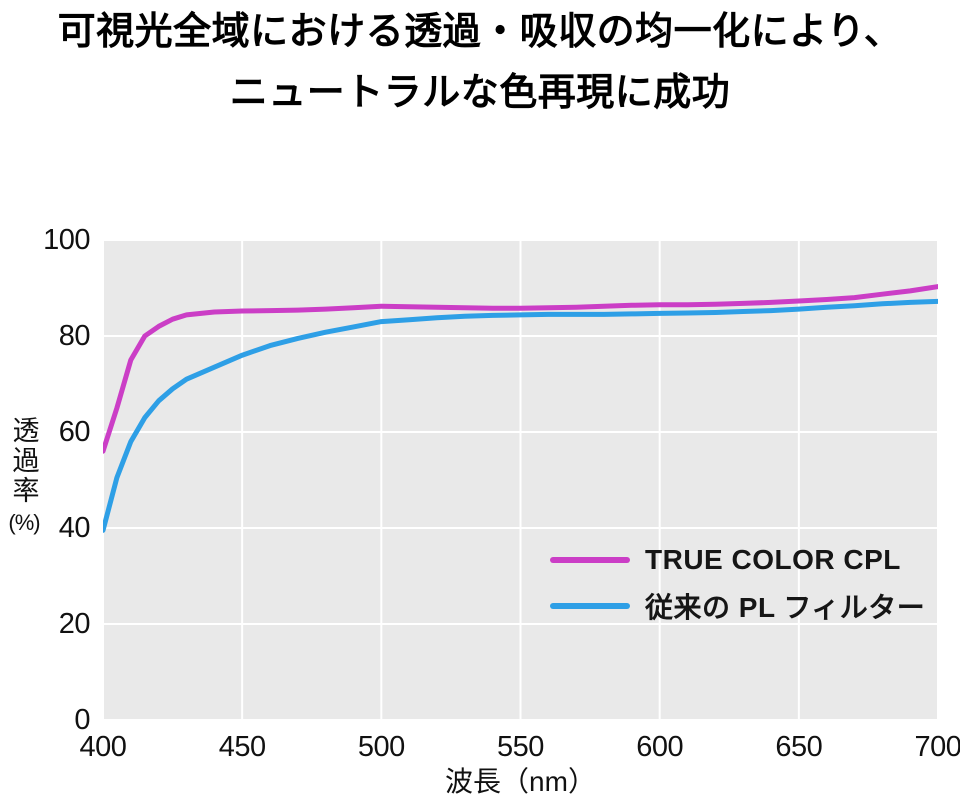 This screenshot has height=800, width=960. I want to click on chart-title-line-1: 可視光全域における透過・吸収の均一化により、, so click(480, 32).